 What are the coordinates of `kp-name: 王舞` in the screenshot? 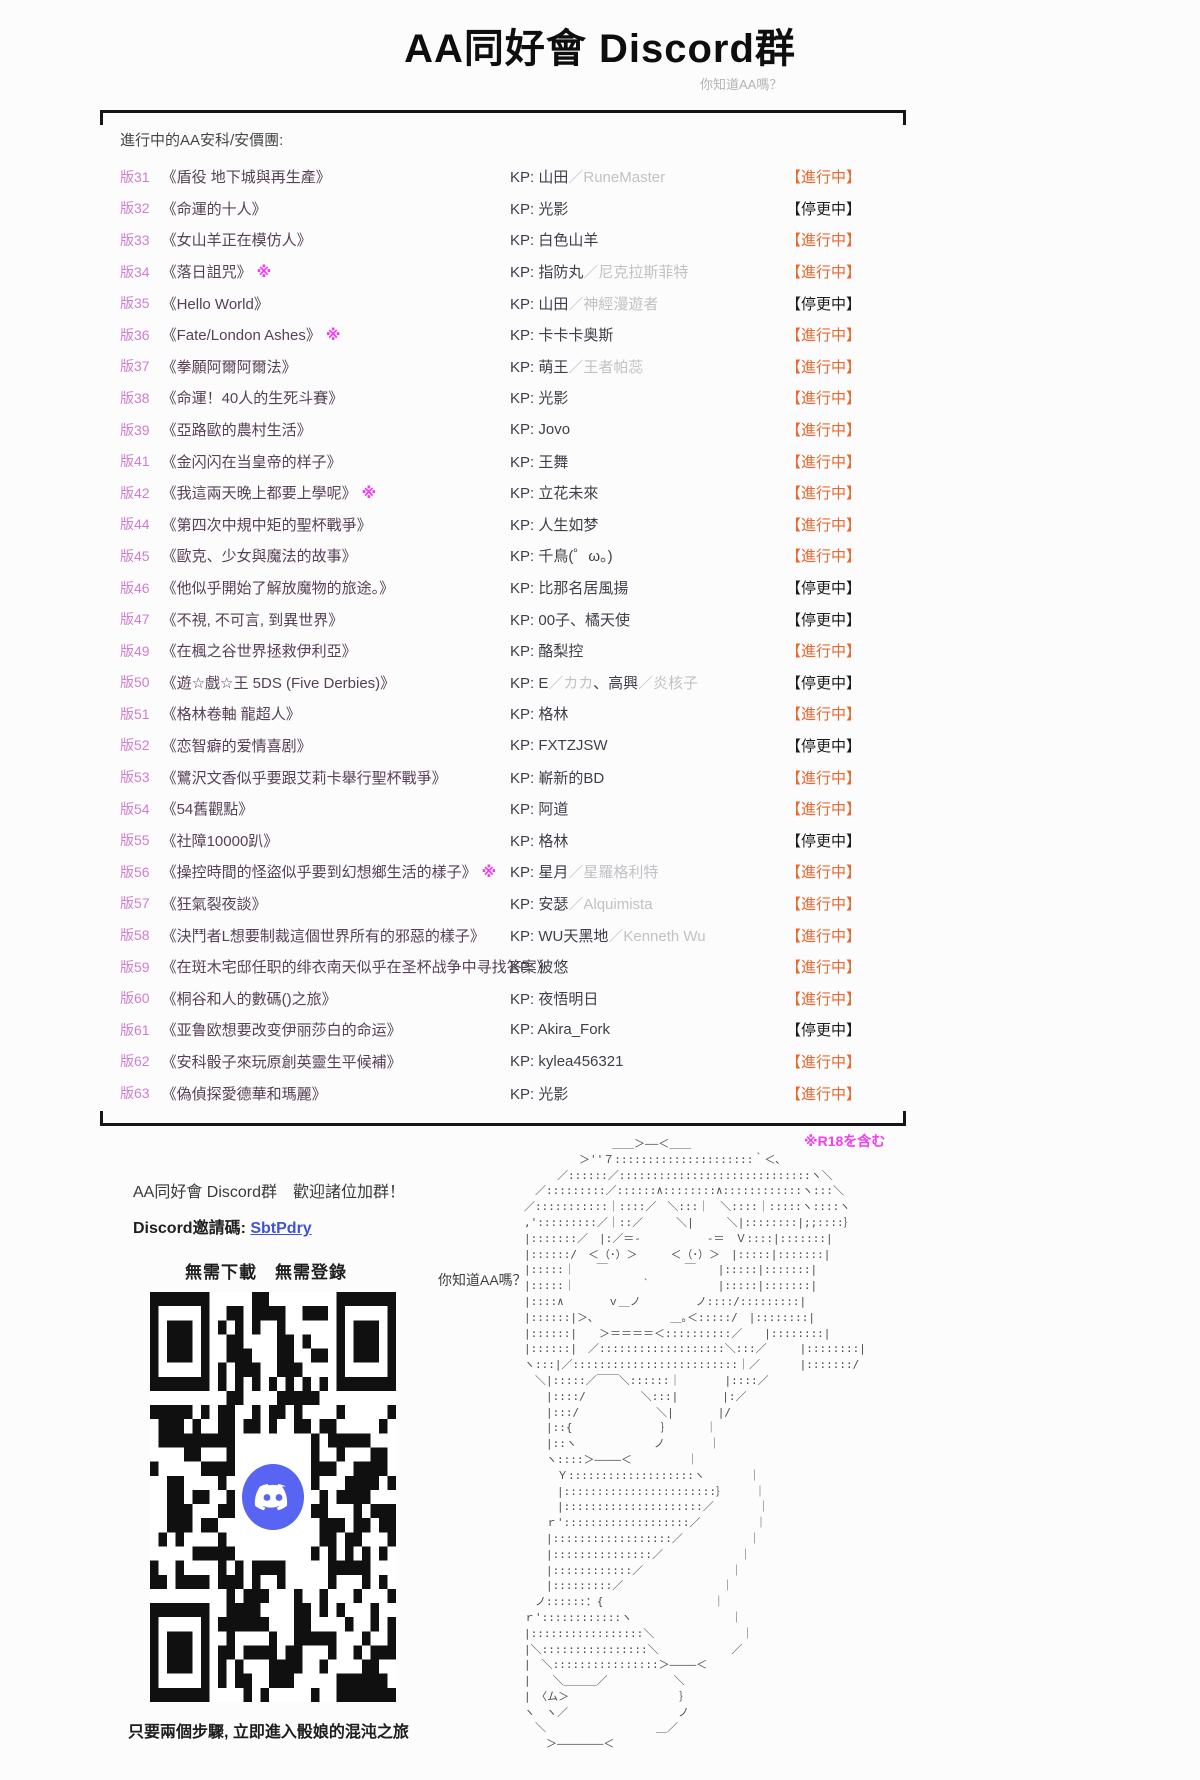 It's located at (553, 462).